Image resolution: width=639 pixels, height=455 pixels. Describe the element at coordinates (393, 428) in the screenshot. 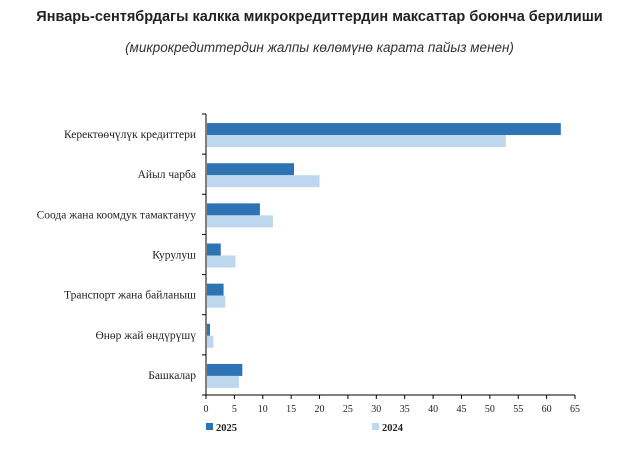

I see `legend-label-2024: 2024` at that location.